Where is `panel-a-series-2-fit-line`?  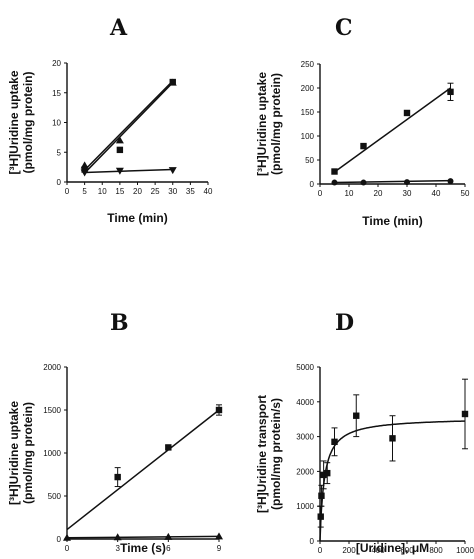
panel-a-series-2-fit-line is located at coordinates (129, 128).